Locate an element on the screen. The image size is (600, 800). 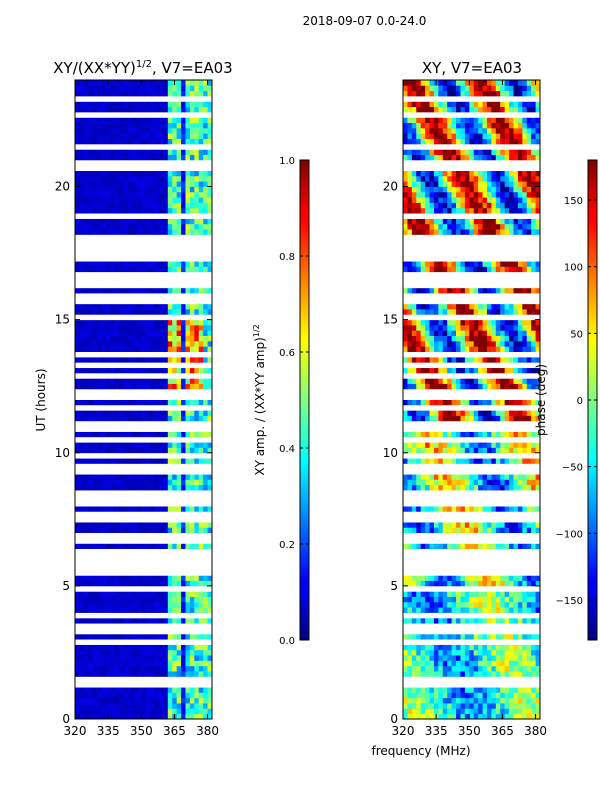
amplitude-colorbar-gradient is located at coordinates (304, 400).